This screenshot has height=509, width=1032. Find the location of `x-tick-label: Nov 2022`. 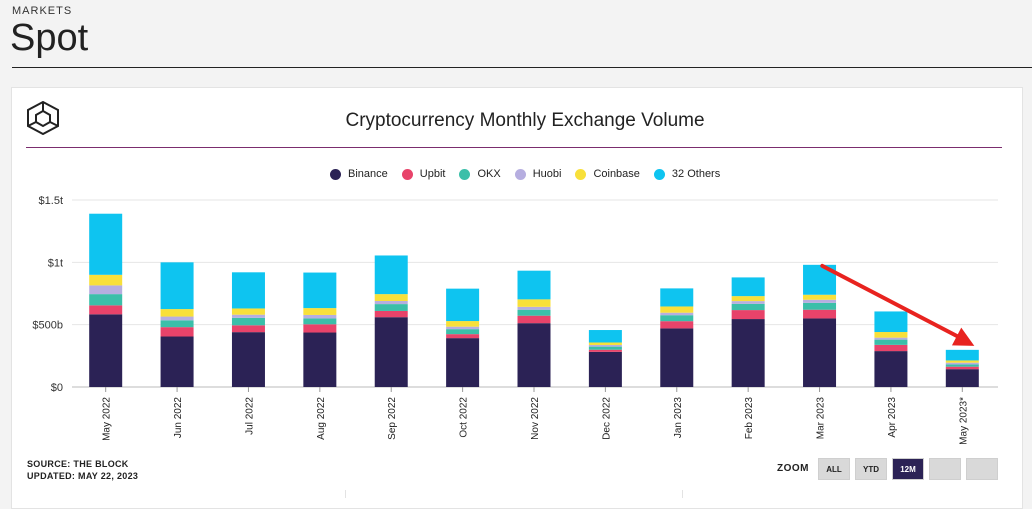

x-tick-label: Nov 2022 is located at coordinates (535, 418).